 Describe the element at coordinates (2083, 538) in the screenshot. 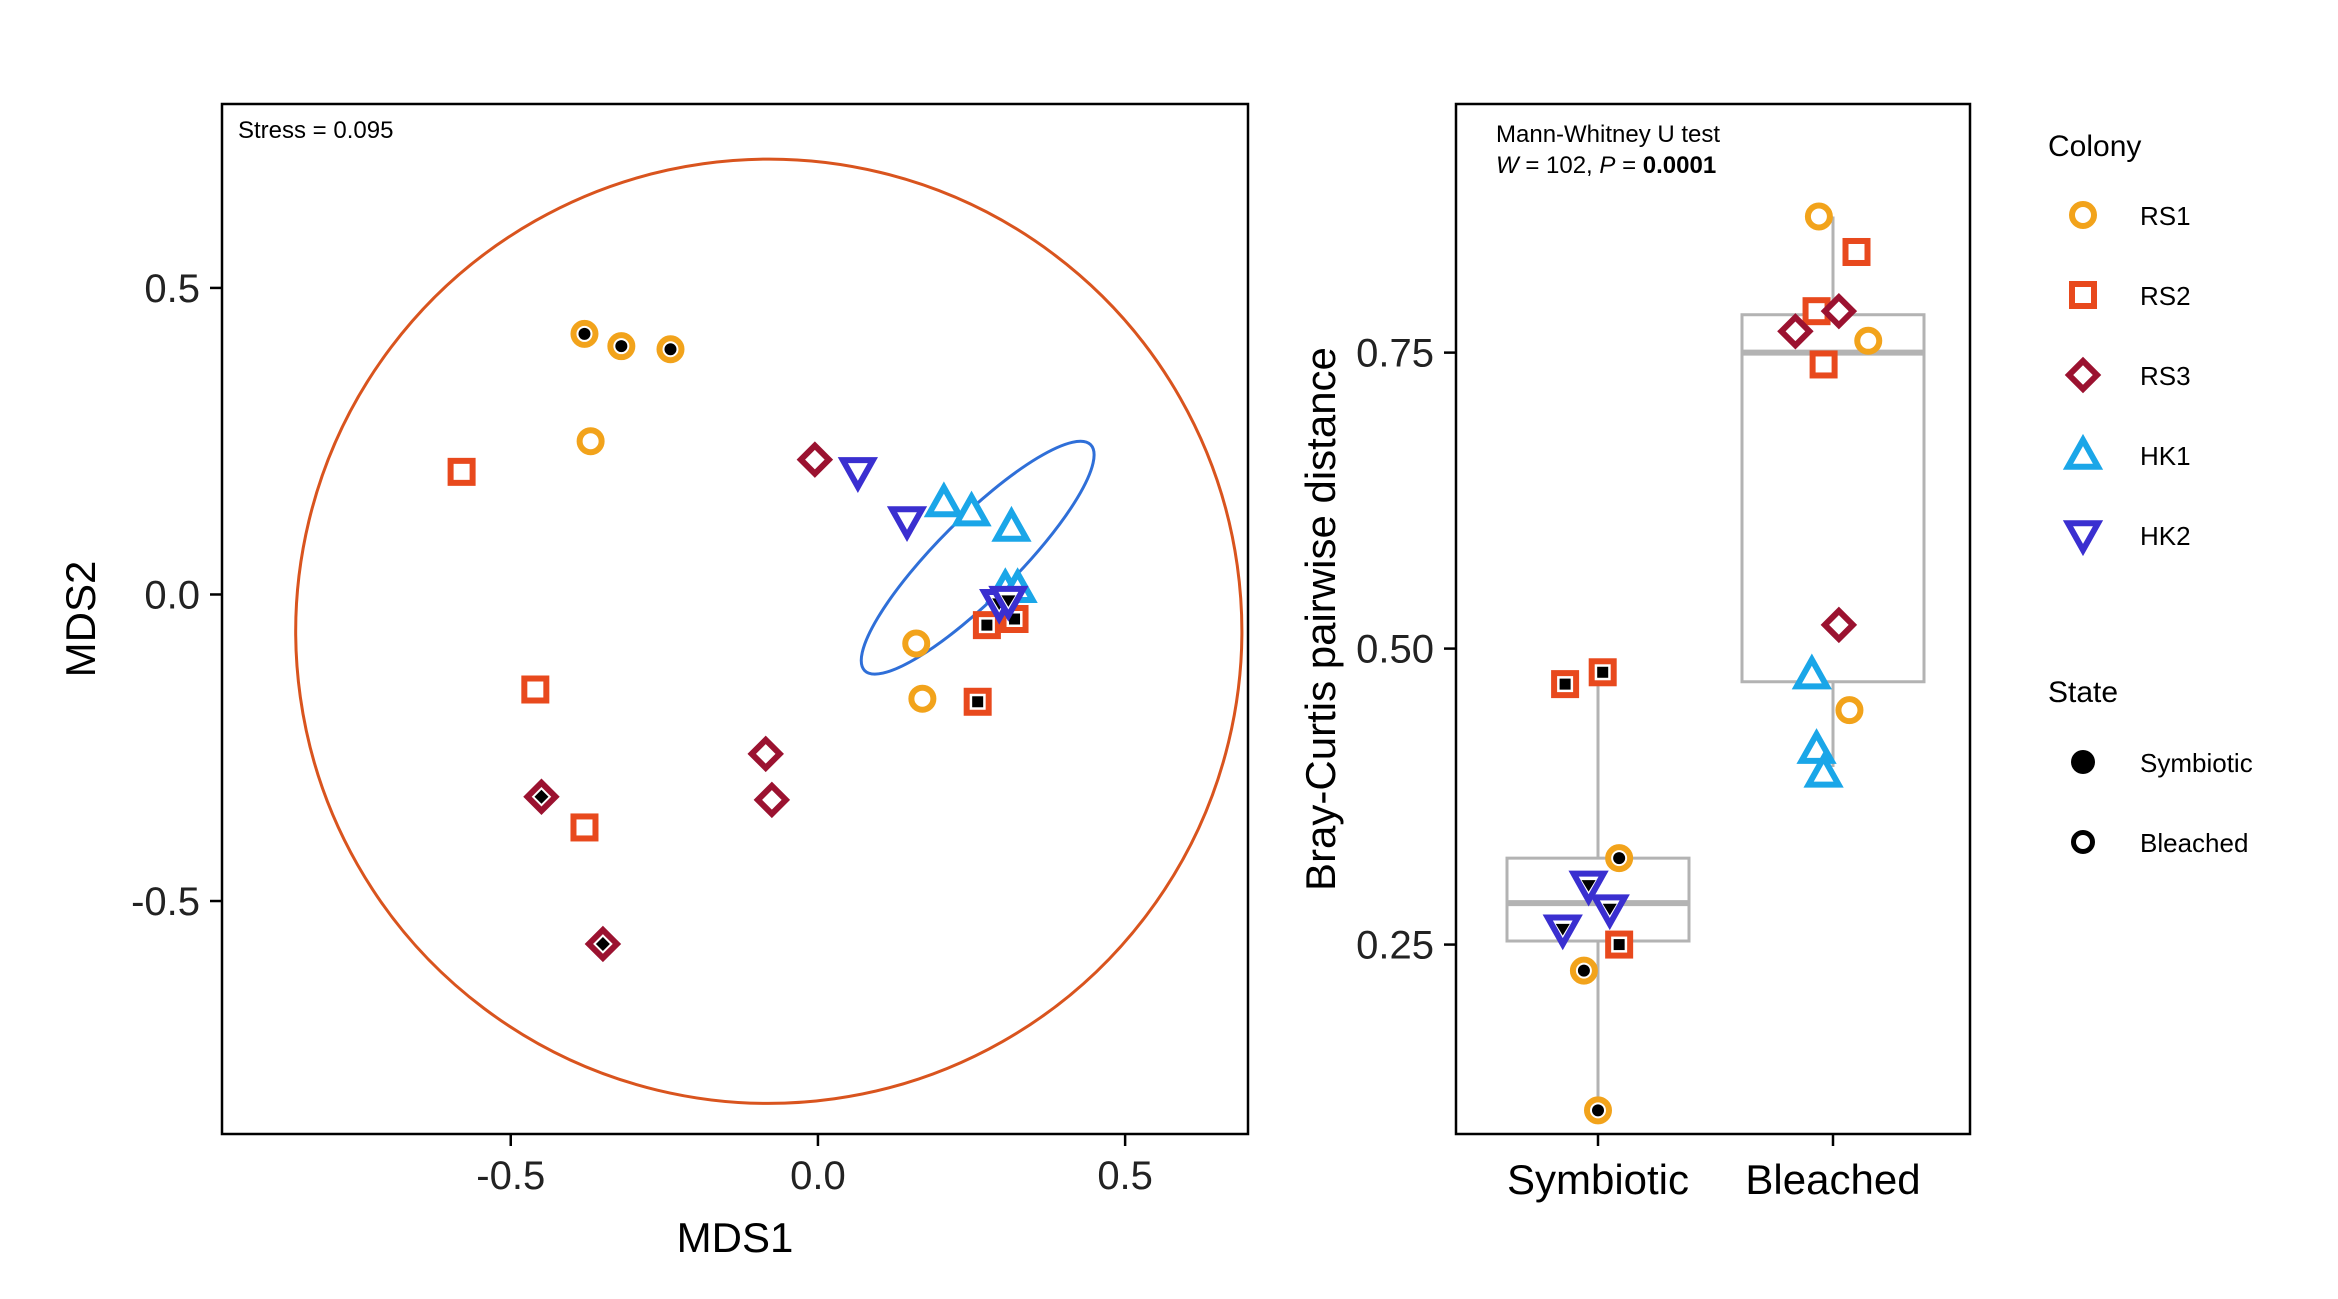

I see `triangle-down-icon` at that location.